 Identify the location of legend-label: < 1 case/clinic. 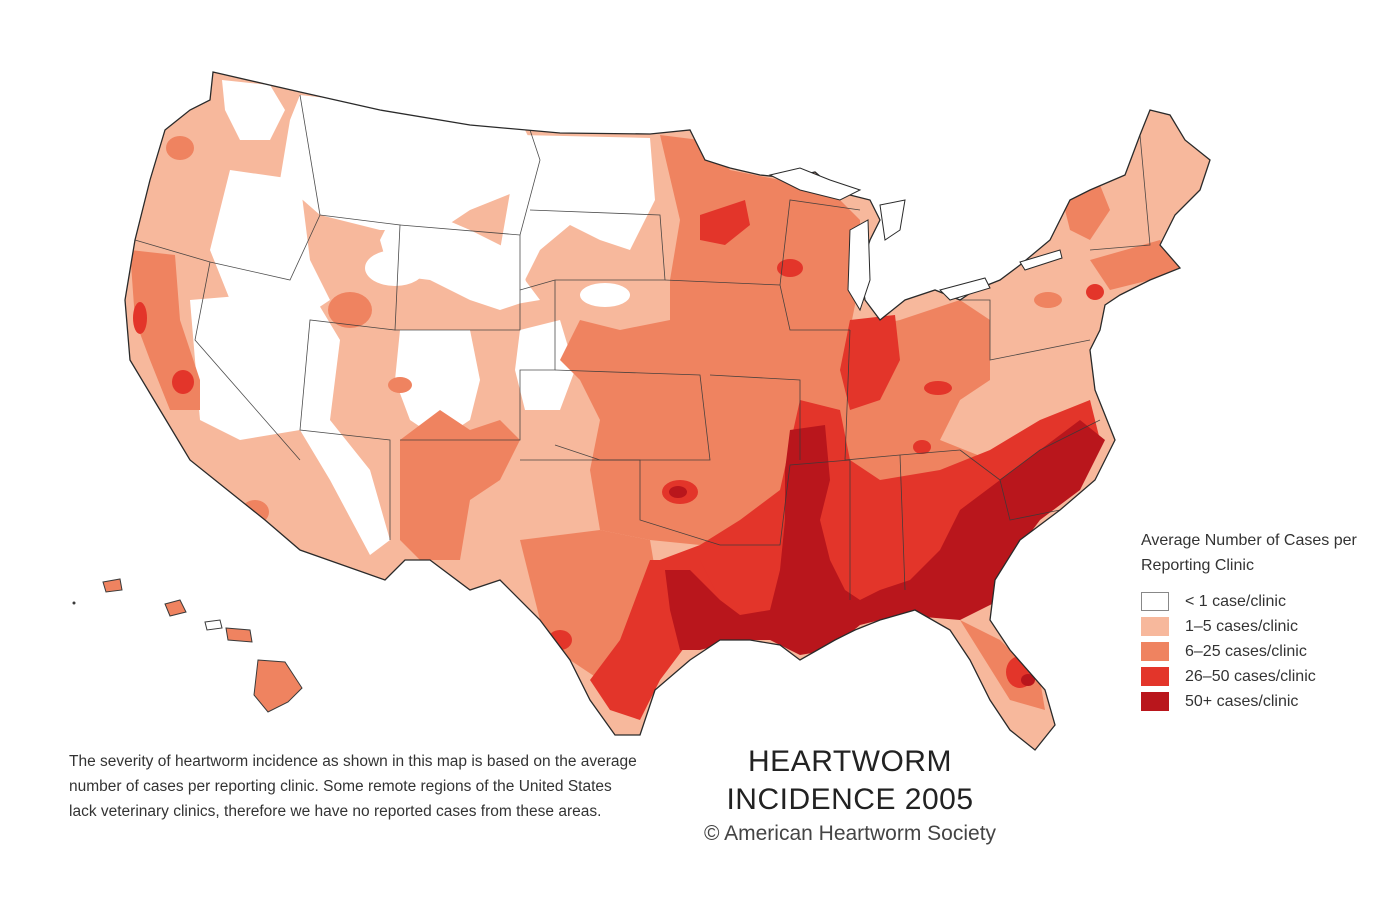
(1235, 601).